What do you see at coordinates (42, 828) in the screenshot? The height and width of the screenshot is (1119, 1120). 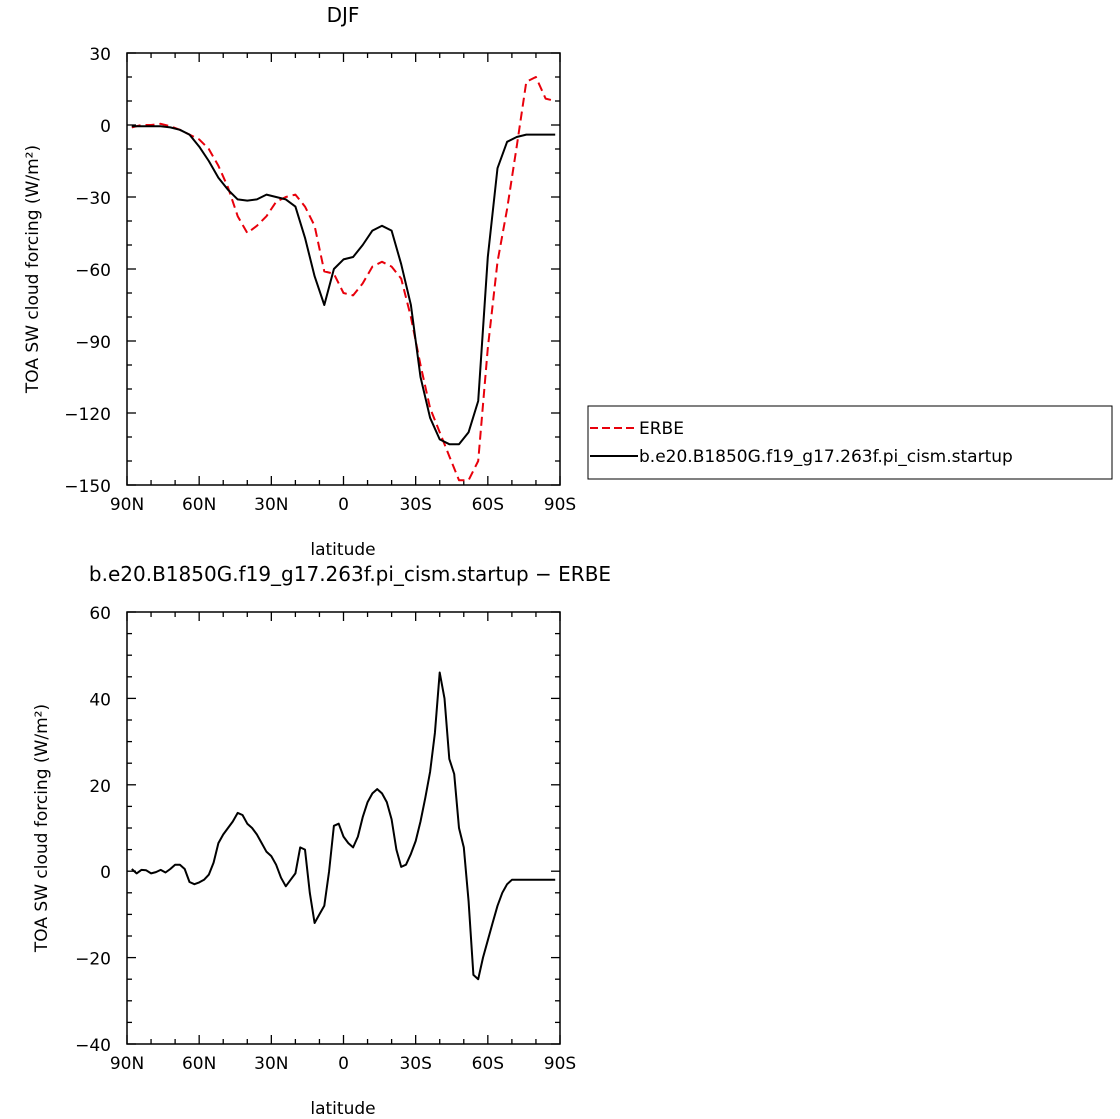 I see `bottom-y-axis-label: TOA SW cloud forcing (W/m²)` at bounding box center [42, 828].